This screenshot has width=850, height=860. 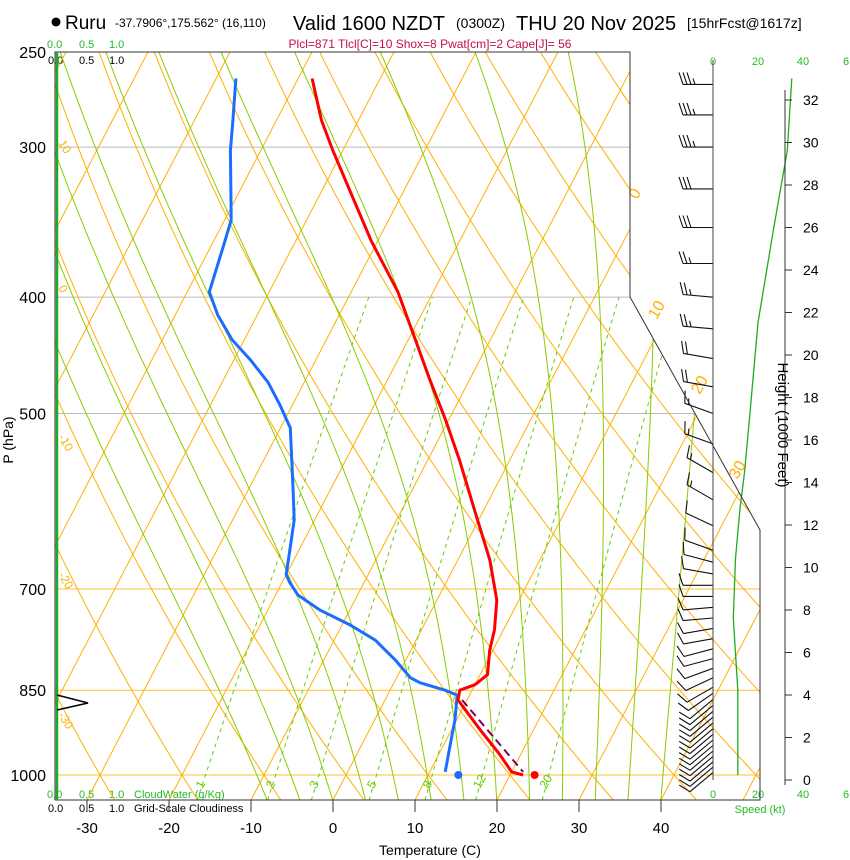 I want to click on height-tick-label: 2, so click(x=807, y=738).